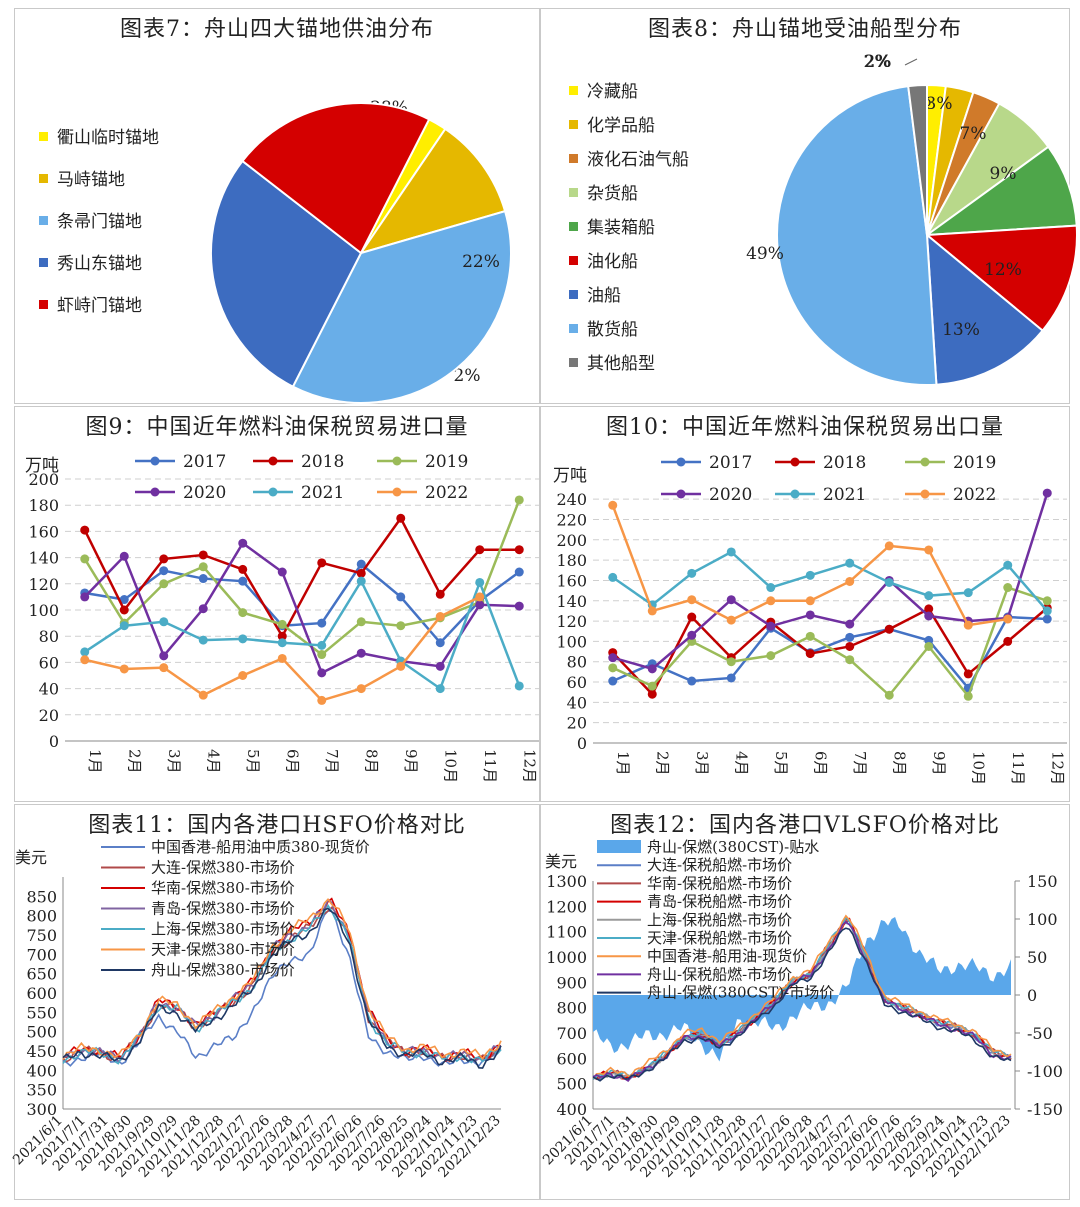 Image resolution: width=1080 pixels, height=1207 pixels. I want to click on x-tick-label-10: 11月, so click(1018, 768).